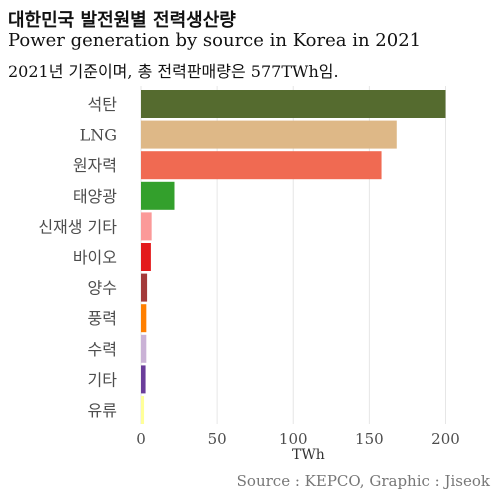 The image size is (500, 504). Describe the element at coordinates (98, 135) in the screenshot. I see `category-label: LNG` at that location.